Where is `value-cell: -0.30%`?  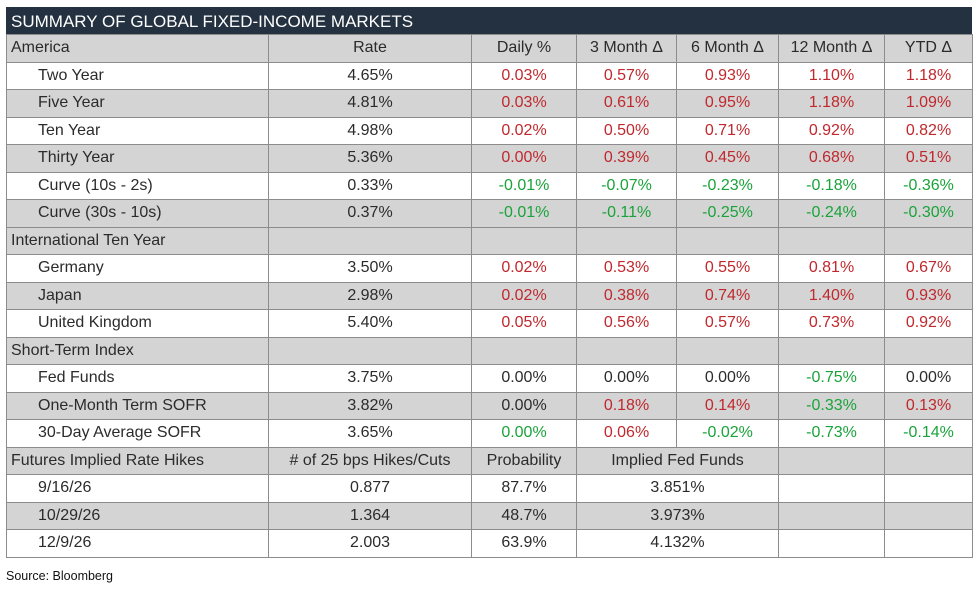 value-cell: -0.30% is located at coordinates (928, 213).